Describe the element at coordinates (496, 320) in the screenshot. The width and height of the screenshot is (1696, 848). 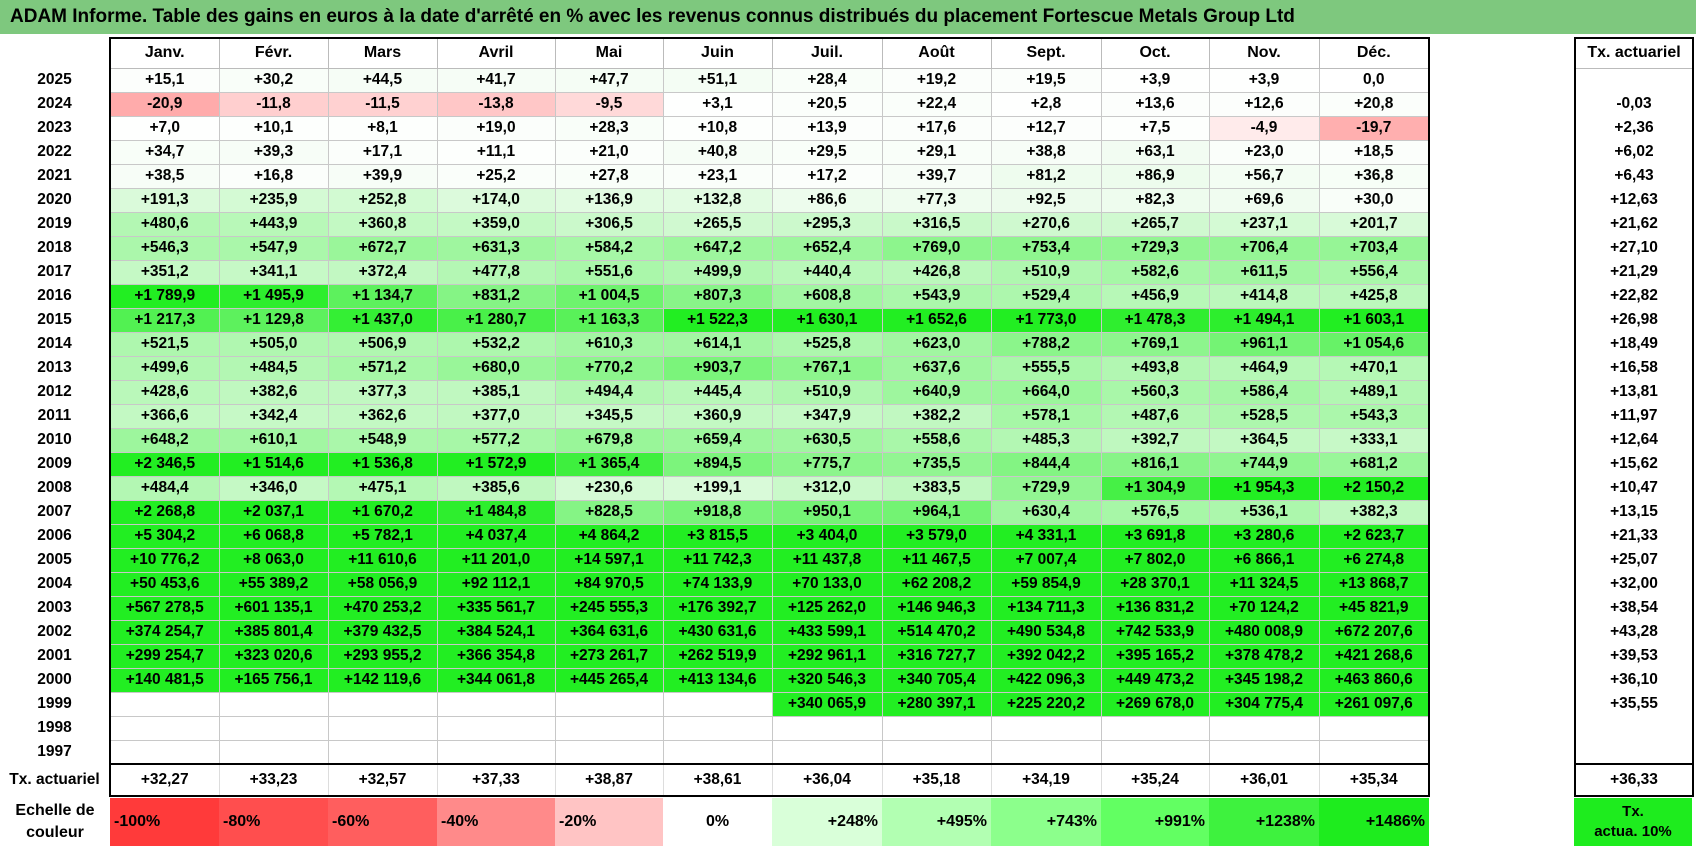
I see `gain-cell: +1 280,7` at that location.